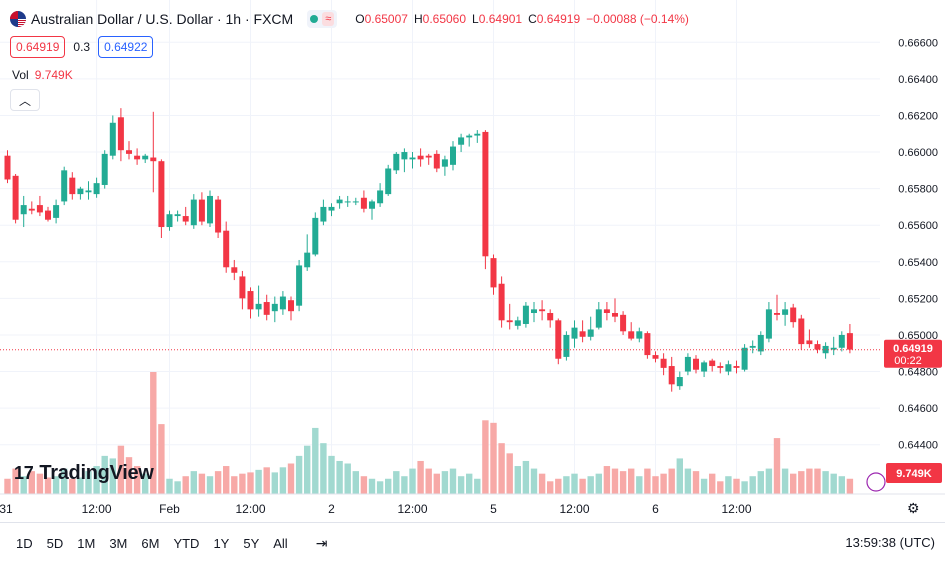  Describe the element at coordinates (55, 543) in the screenshot. I see `range-button-5d: 5D` at that location.